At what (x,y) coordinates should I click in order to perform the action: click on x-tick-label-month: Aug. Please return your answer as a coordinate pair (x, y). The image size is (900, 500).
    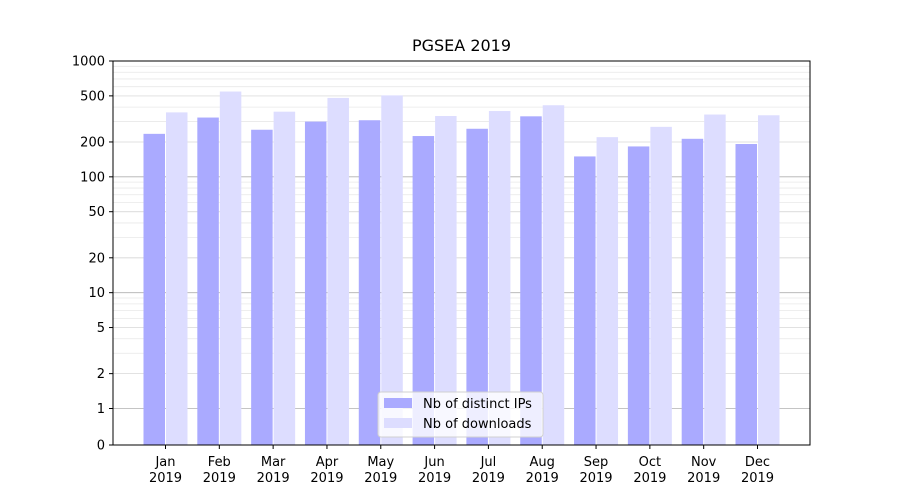
    Looking at the image, I should click on (542, 462).